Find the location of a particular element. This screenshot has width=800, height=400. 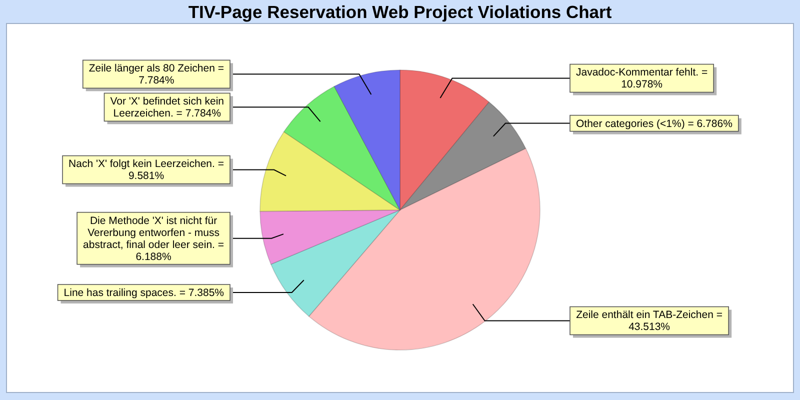

slice-label: Die Methode 'X' ist nicht für Vererbung entworfen - muss abstract, final oder leer sein. = 6.188% is located at coordinates (153, 238).